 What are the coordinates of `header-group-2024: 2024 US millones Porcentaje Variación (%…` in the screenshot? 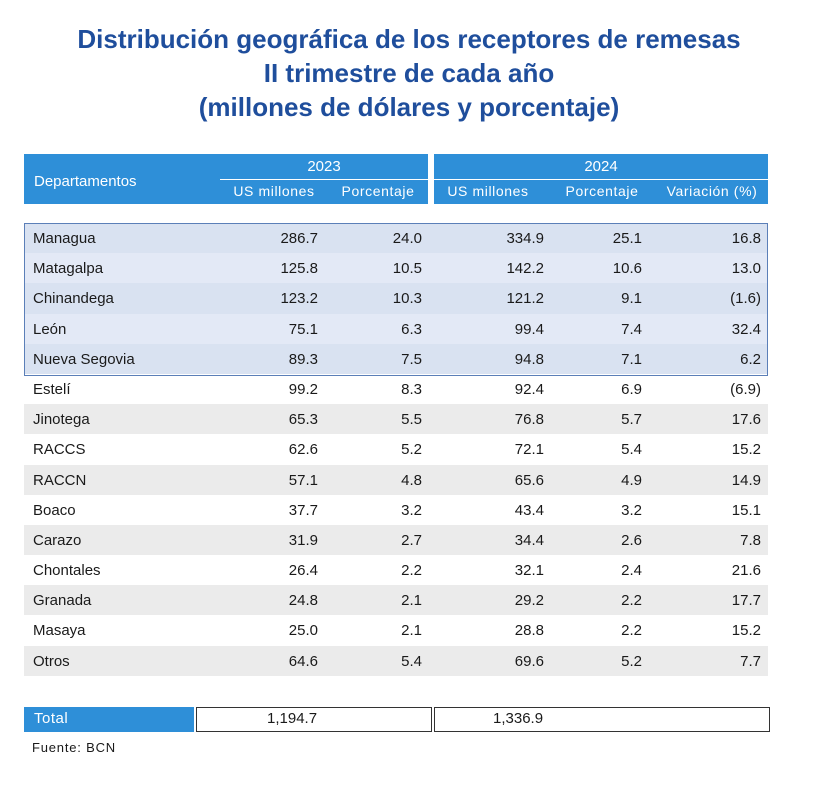 It's located at (601, 179).